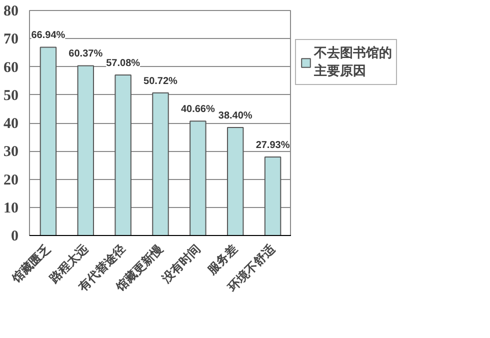  What do you see at coordinates (11, 180) in the screenshot?
I see `y-tick-label: 20` at bounding box center [11, 180].